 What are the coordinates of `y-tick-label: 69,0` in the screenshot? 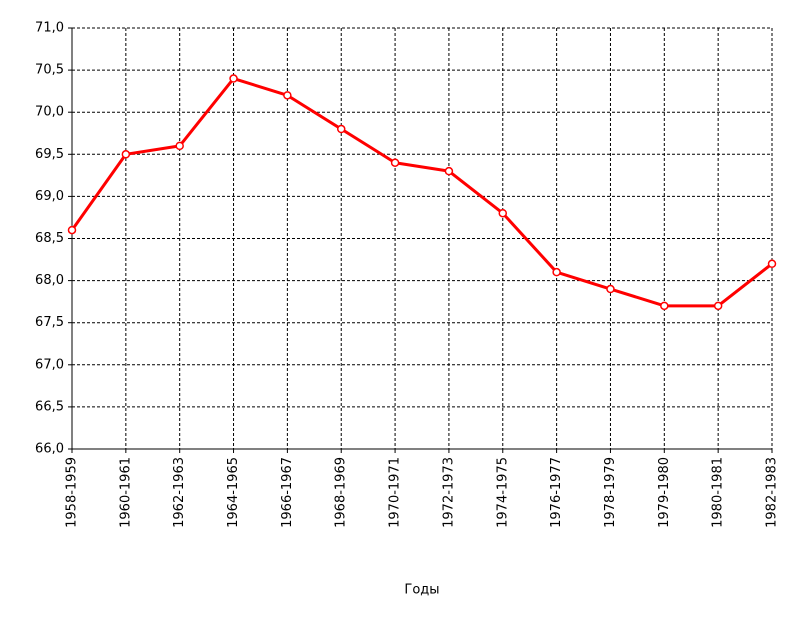 It's located at (49, 196).